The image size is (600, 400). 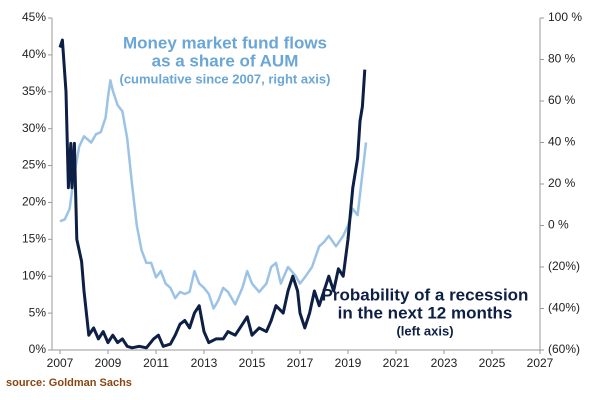 I want to click on y-tick-label: 20%, so click(x=34, y=202).